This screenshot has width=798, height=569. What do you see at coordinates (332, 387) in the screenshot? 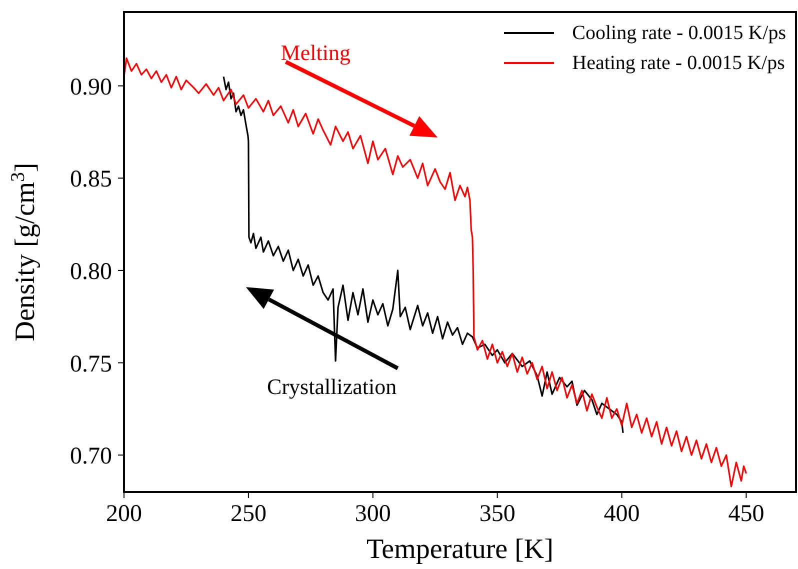
I see `annotation: Crystallization` at bounding box center [332, 387].